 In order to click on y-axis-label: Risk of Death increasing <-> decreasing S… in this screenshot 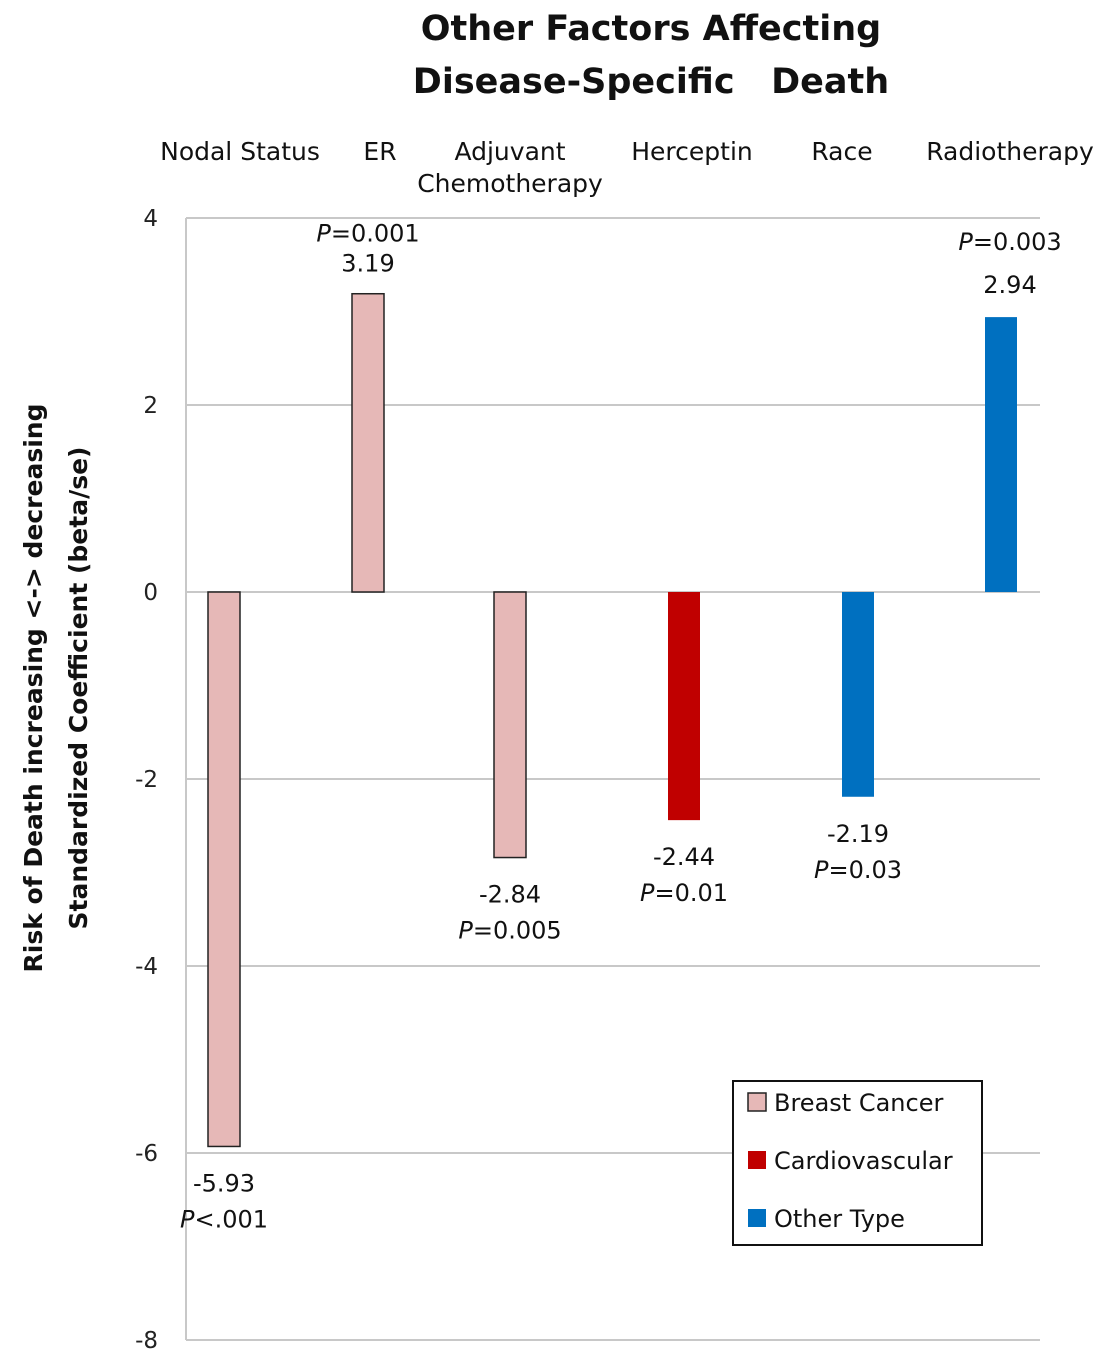, I will do `click(56, 688)`.